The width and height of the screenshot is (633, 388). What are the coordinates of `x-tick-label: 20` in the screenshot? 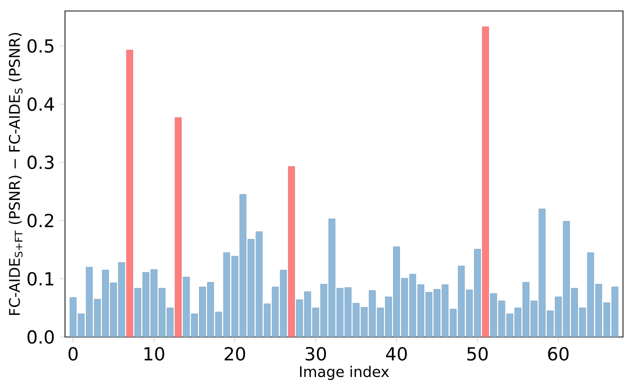 It's located at (235, 354).